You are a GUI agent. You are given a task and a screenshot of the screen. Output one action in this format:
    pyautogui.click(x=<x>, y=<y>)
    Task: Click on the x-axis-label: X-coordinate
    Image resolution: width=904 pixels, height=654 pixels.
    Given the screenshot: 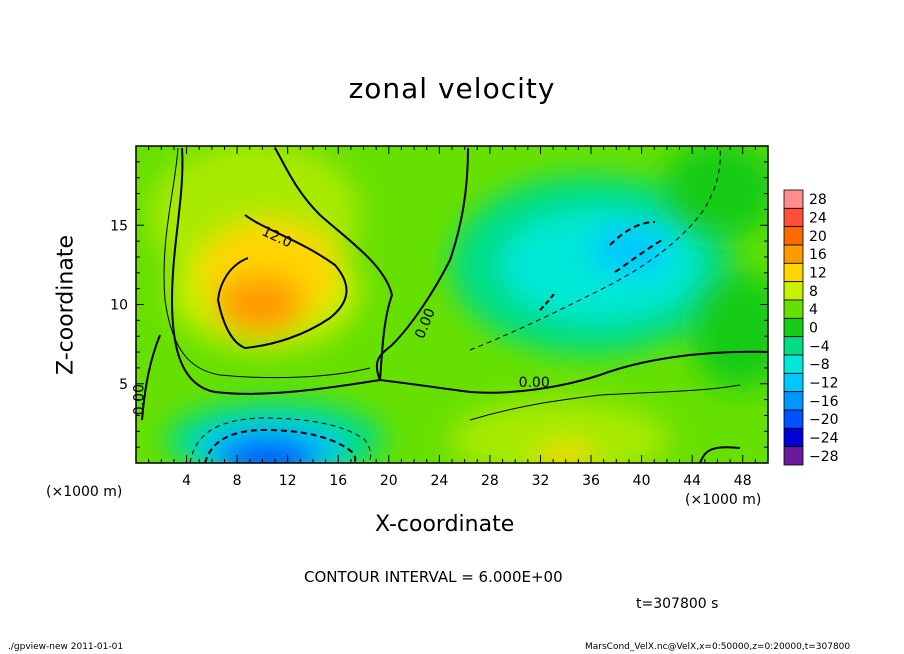 What is the action you would take?
    pyautogui.click(x=445, y=524)
    